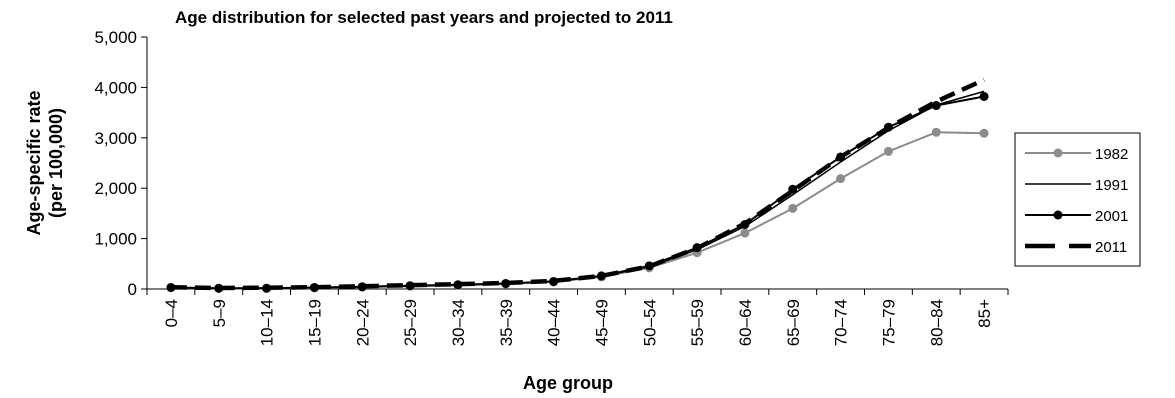 This screenshot has width=1175, height=398. What do you see at coordinates (745, 322) in the screenshot?
I see `x-tick-label: 60–64` at bounding box center [745, 322].